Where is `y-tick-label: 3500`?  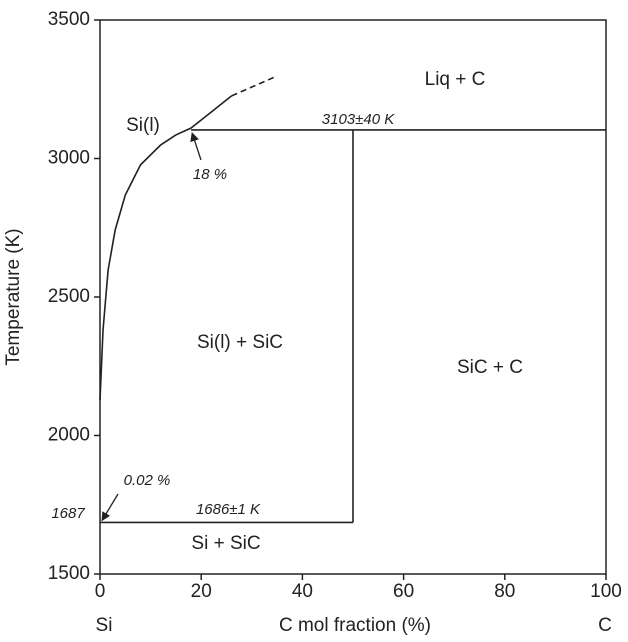 y-tick-label: 3500 is located at coordinates (69, 19).